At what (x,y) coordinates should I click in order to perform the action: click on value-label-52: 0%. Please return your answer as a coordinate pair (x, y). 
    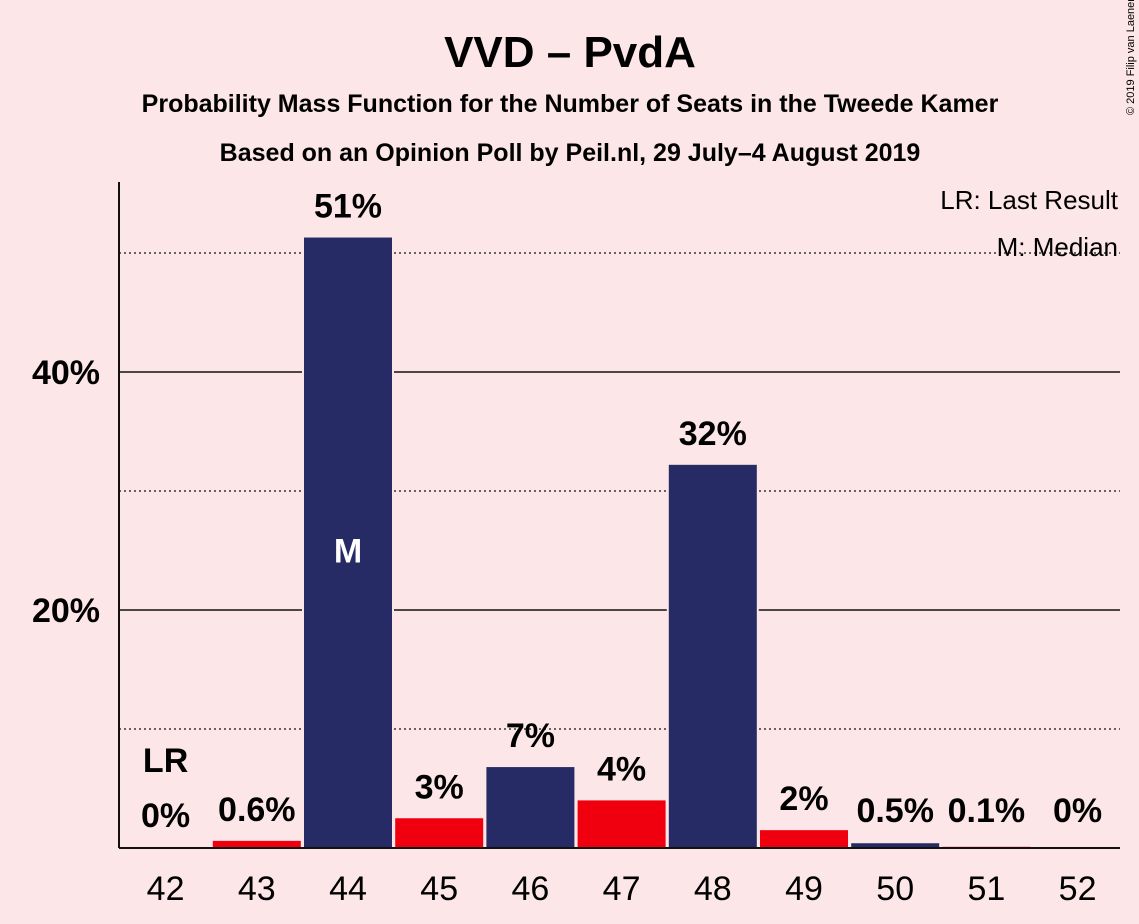
    Looking at the image, I should click on (1077, 811).